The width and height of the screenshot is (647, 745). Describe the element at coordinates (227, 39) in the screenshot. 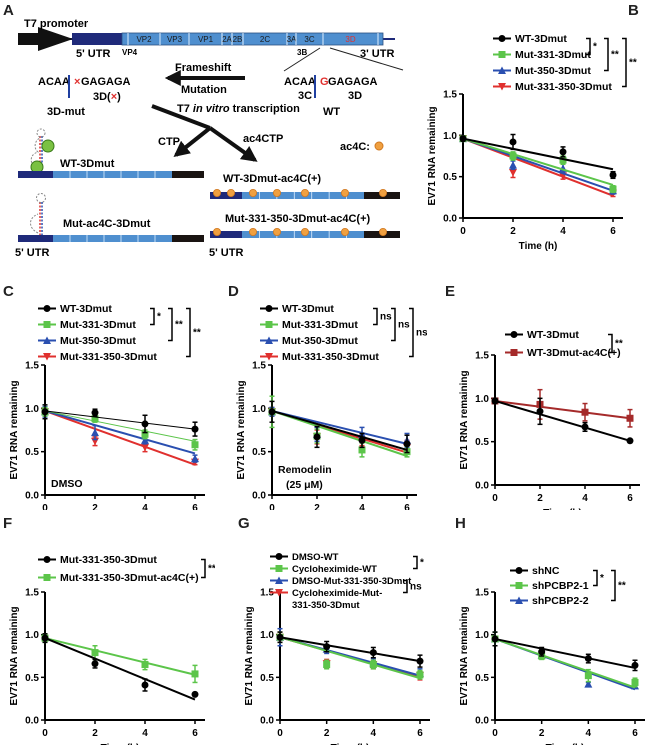

I see `gene-label-2a: 2A` at that location.